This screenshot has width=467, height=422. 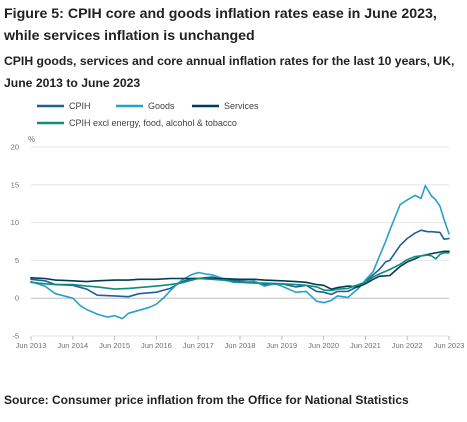 What do you see at coordinates (323, 345) in the screenshot?
I see `x-tick-label: Jun 2020` at bounding box center [323, 345].